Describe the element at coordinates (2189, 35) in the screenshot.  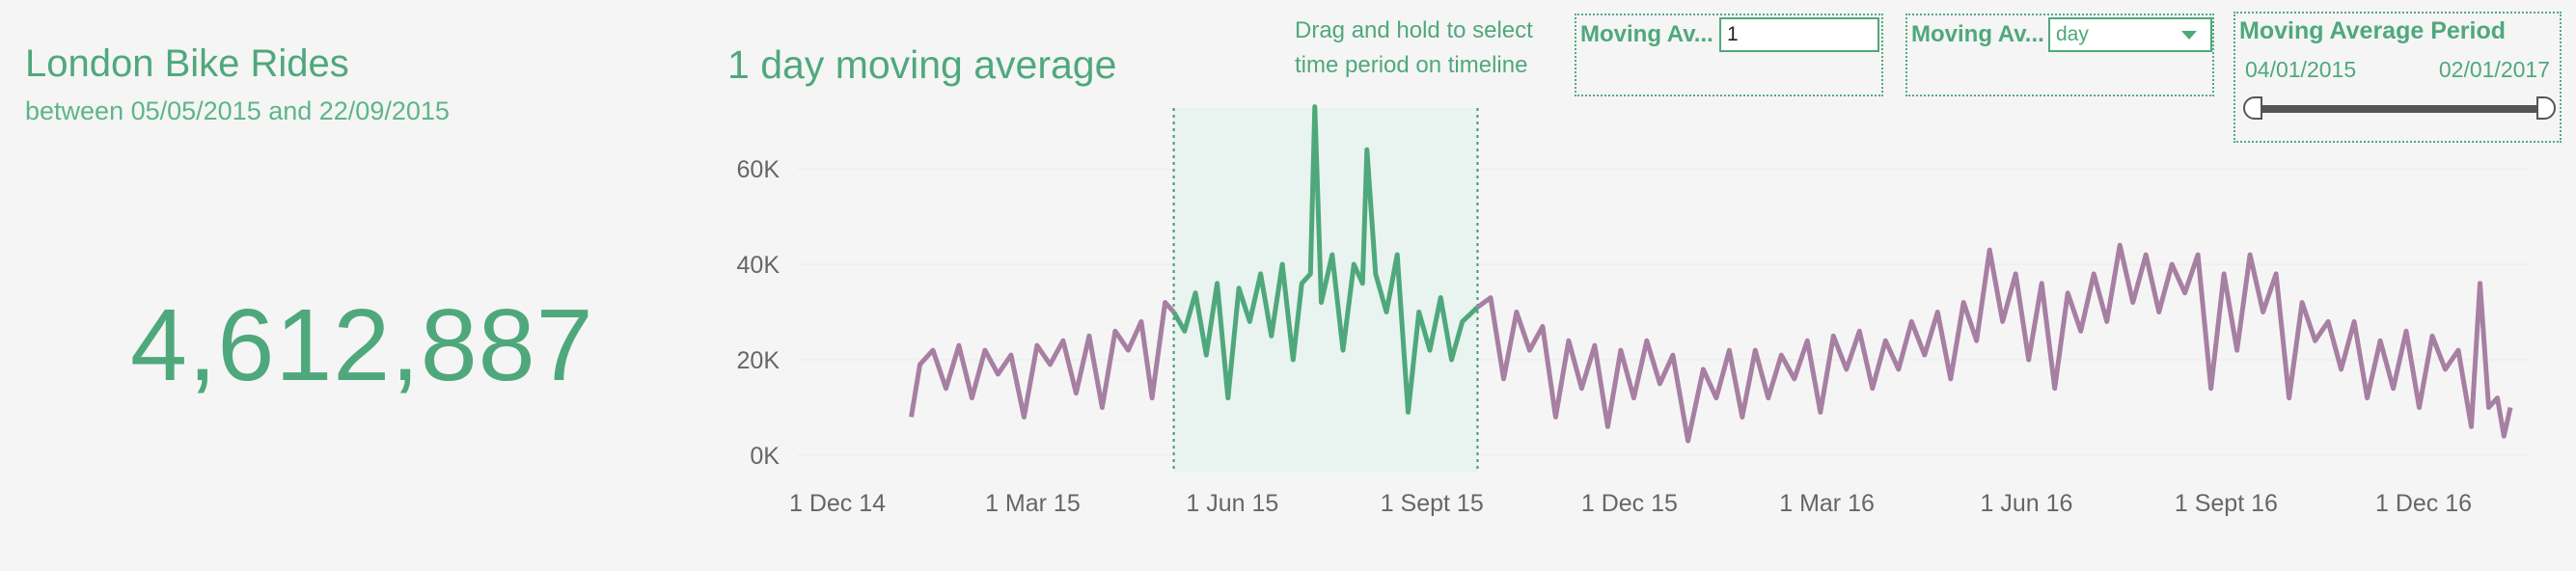
I see `chevron-down-icon` at that location.